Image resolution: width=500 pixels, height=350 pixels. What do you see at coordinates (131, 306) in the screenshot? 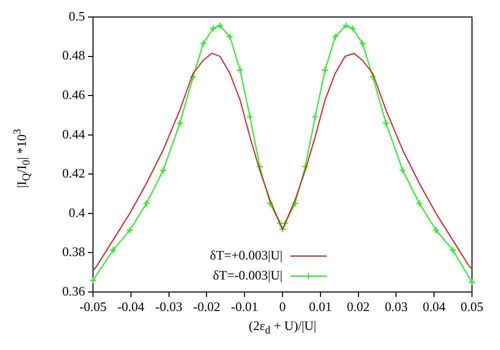
I see `x-tick-label: -0.04` at bounding box center [131, 306].